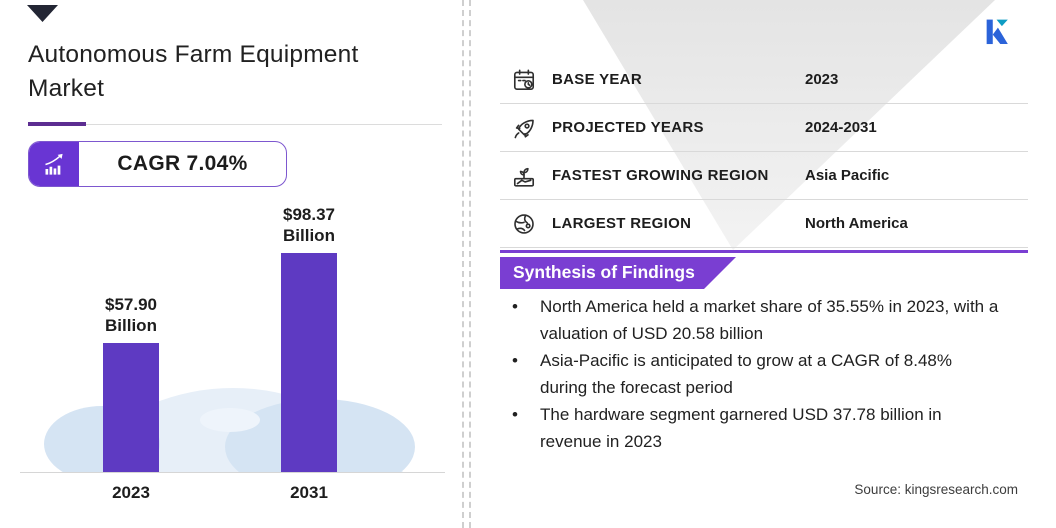 Image resolution: width=1056 pixels, height=528 pixels. I want to click on calendar-icon, so click(524, 80).